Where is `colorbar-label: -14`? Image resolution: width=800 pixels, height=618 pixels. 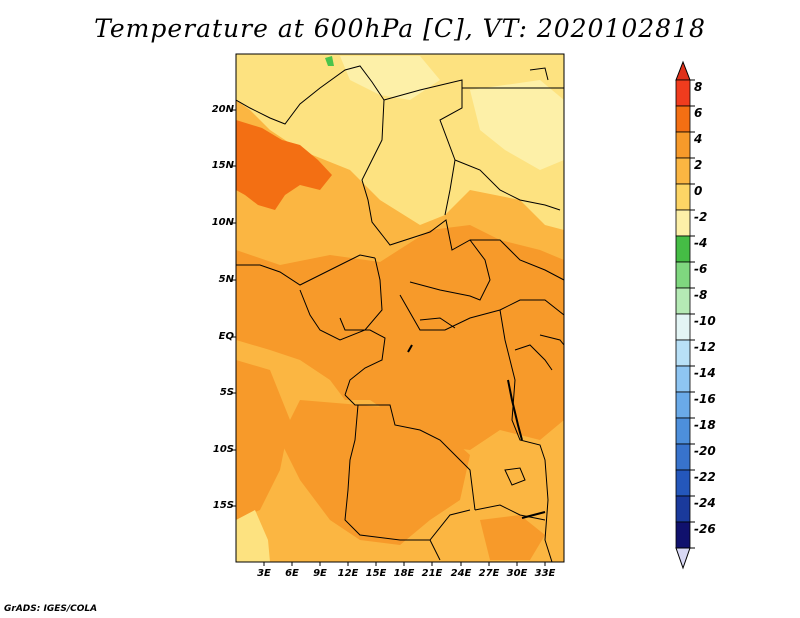
colorbar-label: -14 is located at coordinates (705, 373).